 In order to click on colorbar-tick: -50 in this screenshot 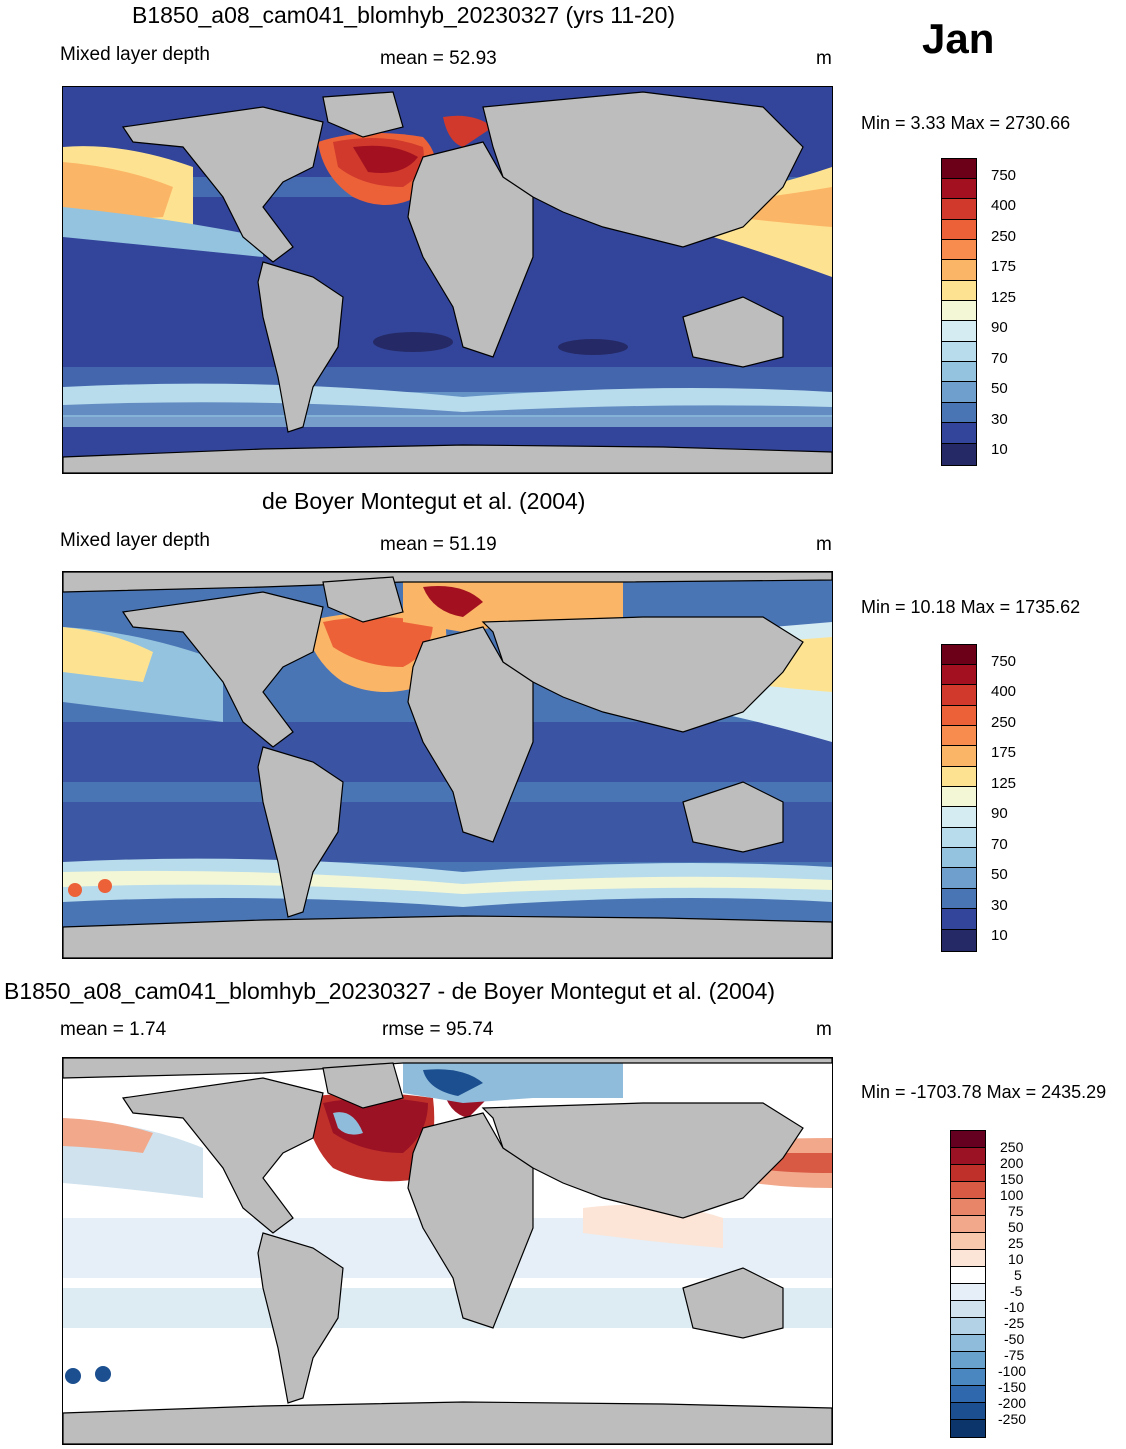, I will do `click(1014, 1339)`.